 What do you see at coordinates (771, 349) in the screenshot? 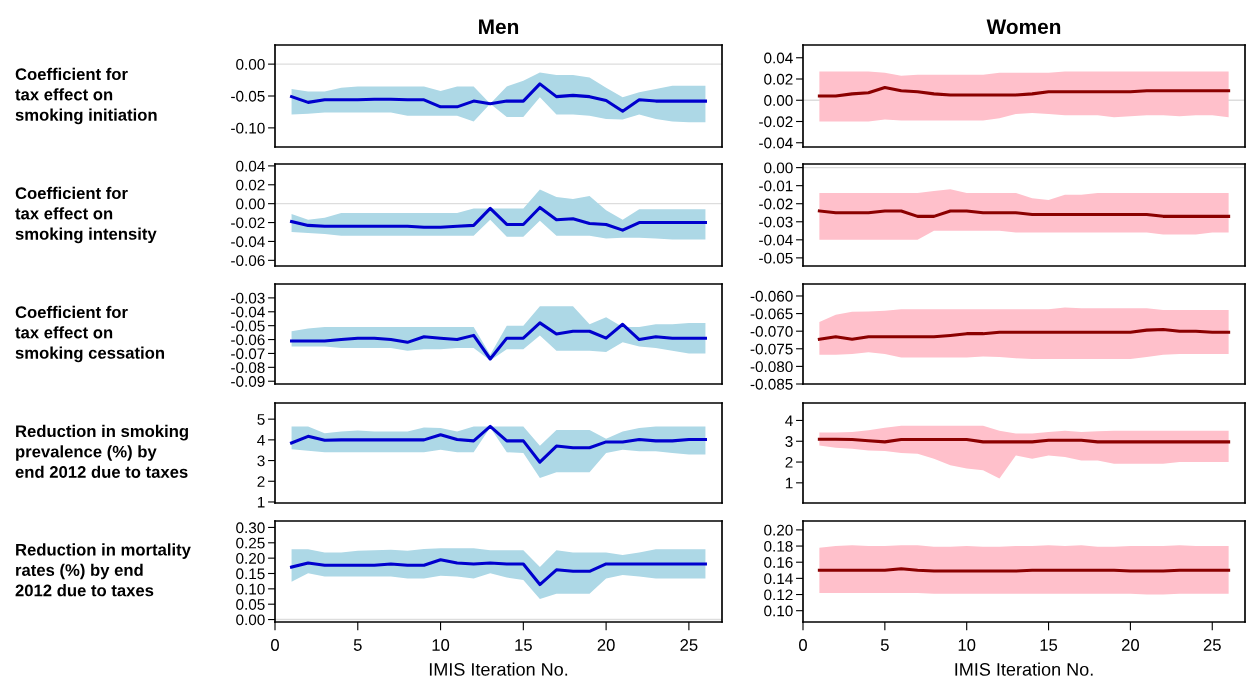
I see `y-tick-label: -0.075` at bounding box center [771, 349].